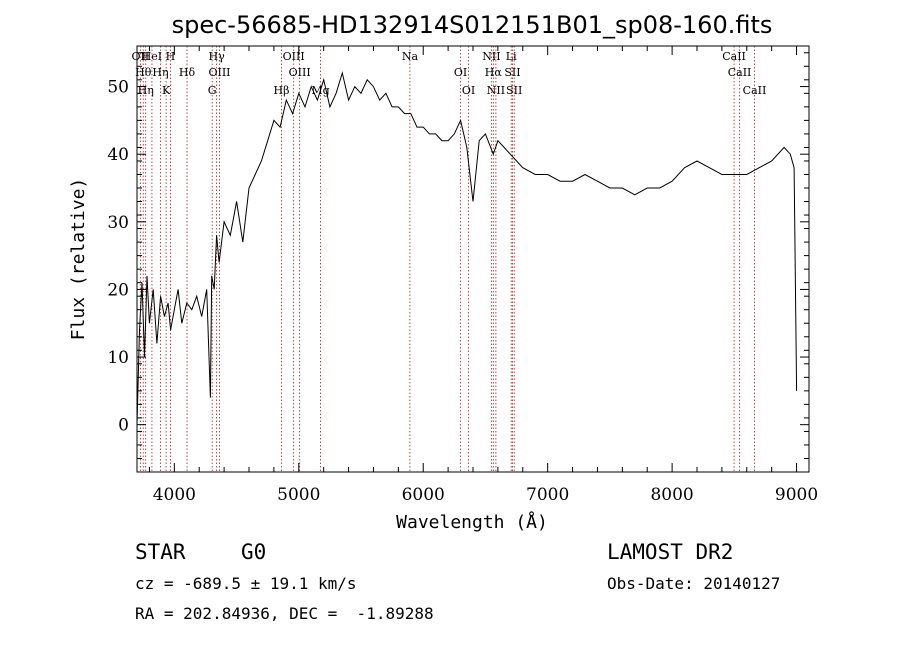 The width and height of the screenshot is (900, 649). What do you see at coordinates (246, 583) in the screenshot?
I see `redshift-velocity: cz = -689.5 ± 19.1 km/s` at bounding box center [246, 583].